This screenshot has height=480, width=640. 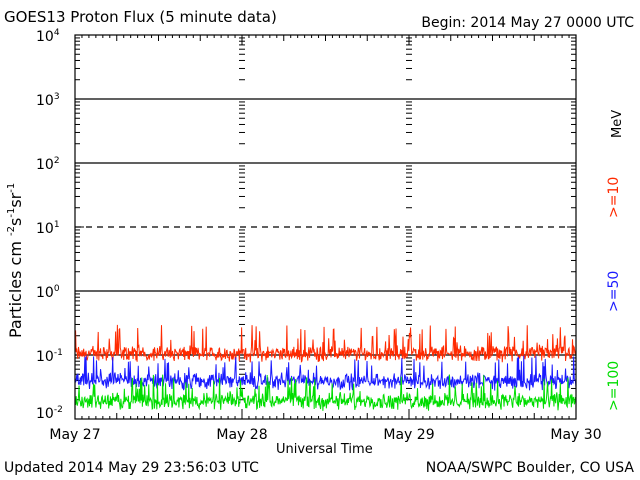 What do you see at coordinates (527, 23) in the screenshot?
I see `begin-time: Begin: 2014 May 27 0000 UTC` at bounding box center [527, 23].